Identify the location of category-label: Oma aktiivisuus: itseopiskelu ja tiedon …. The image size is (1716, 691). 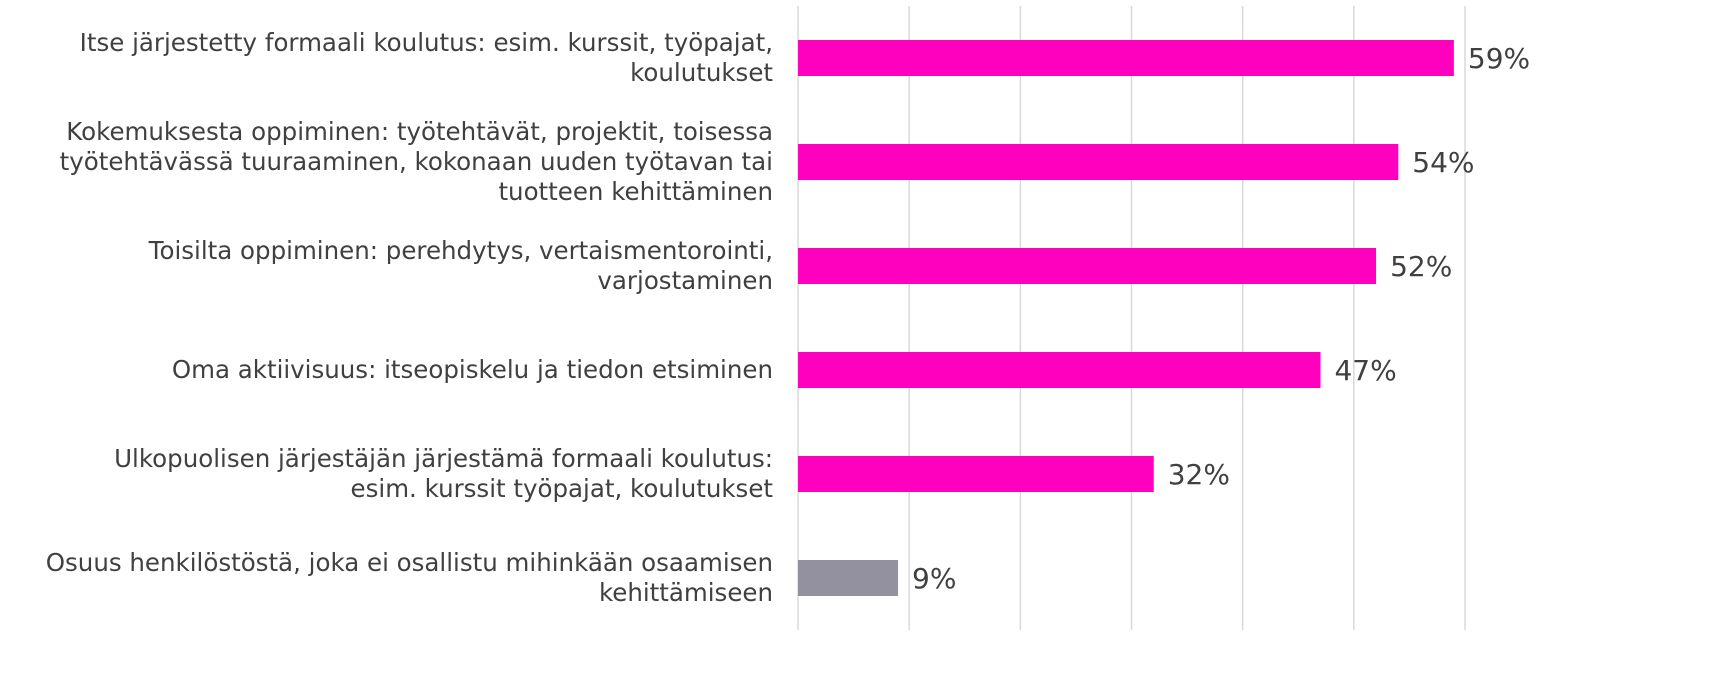
(472, 369).